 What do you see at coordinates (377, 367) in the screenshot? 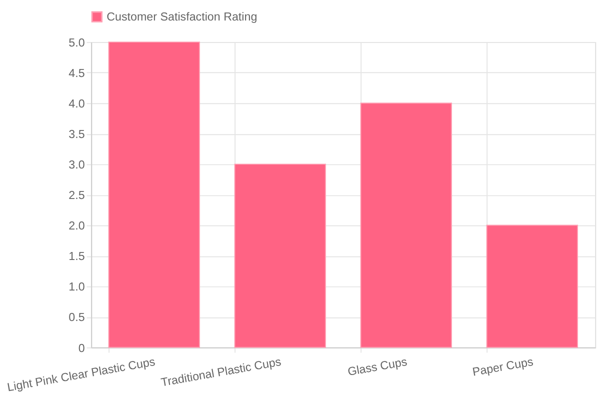
I see `x-tick-label: Glass Cups` at bounding box center [377, 367].